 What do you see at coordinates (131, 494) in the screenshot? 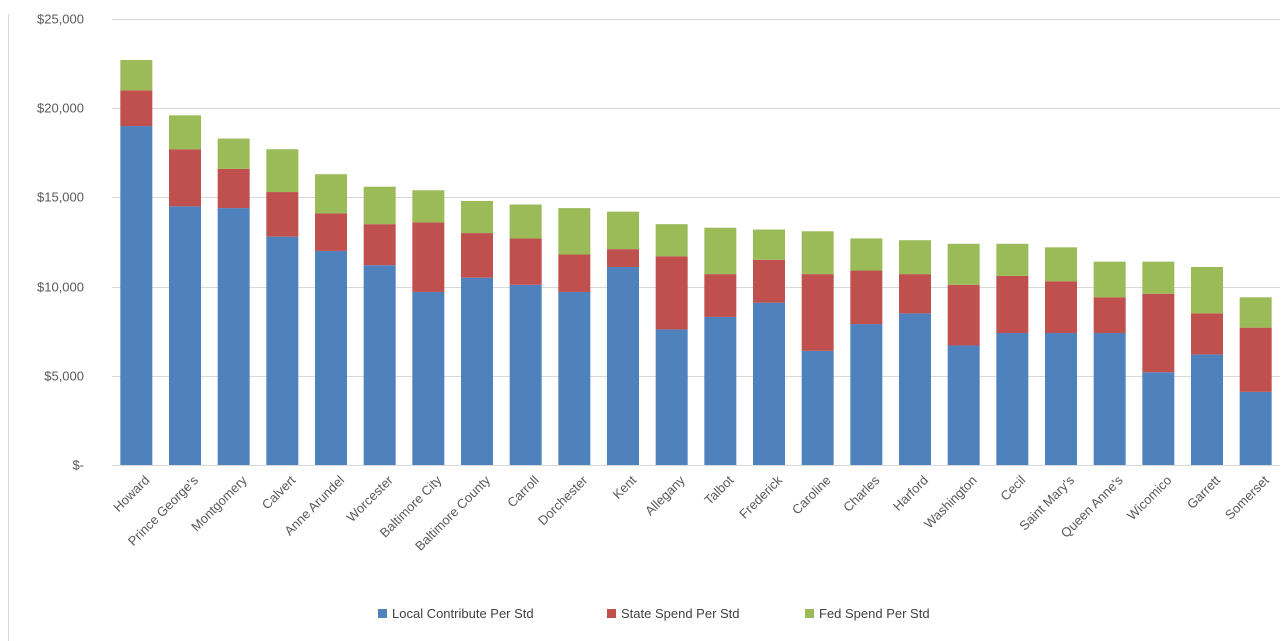
I see `x-category-label: Howard` at bounding box center [131, 494].